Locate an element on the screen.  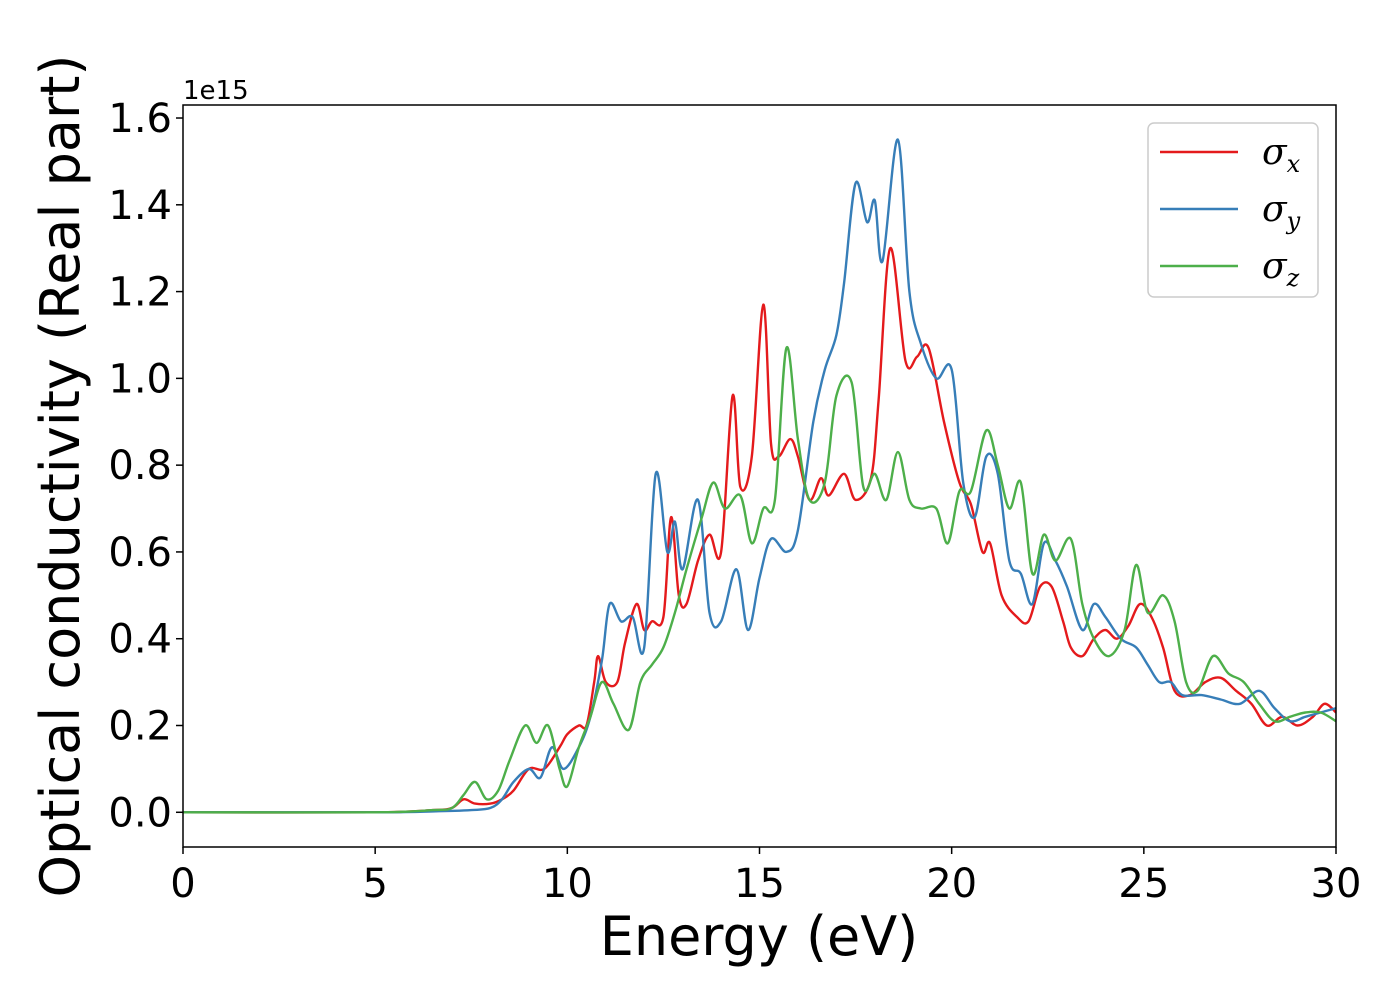
y-axis: 0.0 0.2 0.4 0.6 0.8 1.0 1.2 1.4 1.6 is located at coordinates (145, 466).